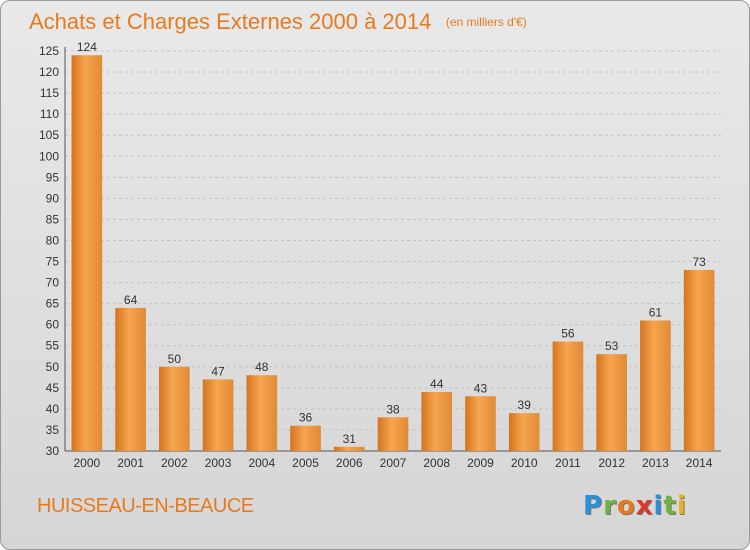 This screenshot has height=550, width=750. Describe the element at coordinates (699, 463) in the screenshot. I see `x-tick-label: 2014` at that location.